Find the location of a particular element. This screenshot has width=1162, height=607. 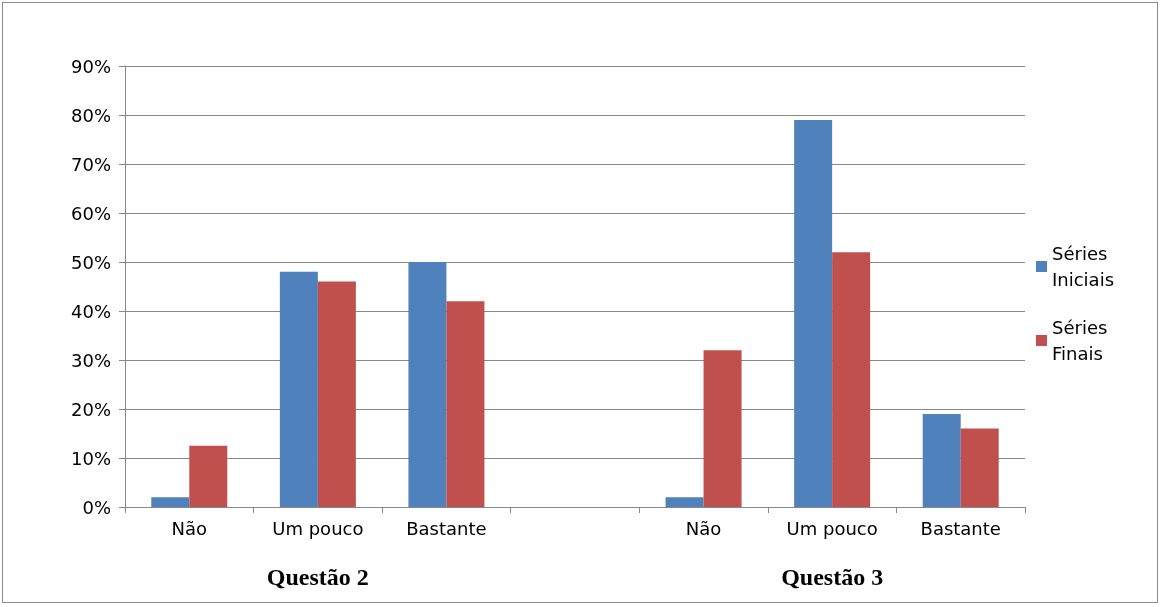

legend-label: Séries Iniciais is located at coordinates (1083, 266).